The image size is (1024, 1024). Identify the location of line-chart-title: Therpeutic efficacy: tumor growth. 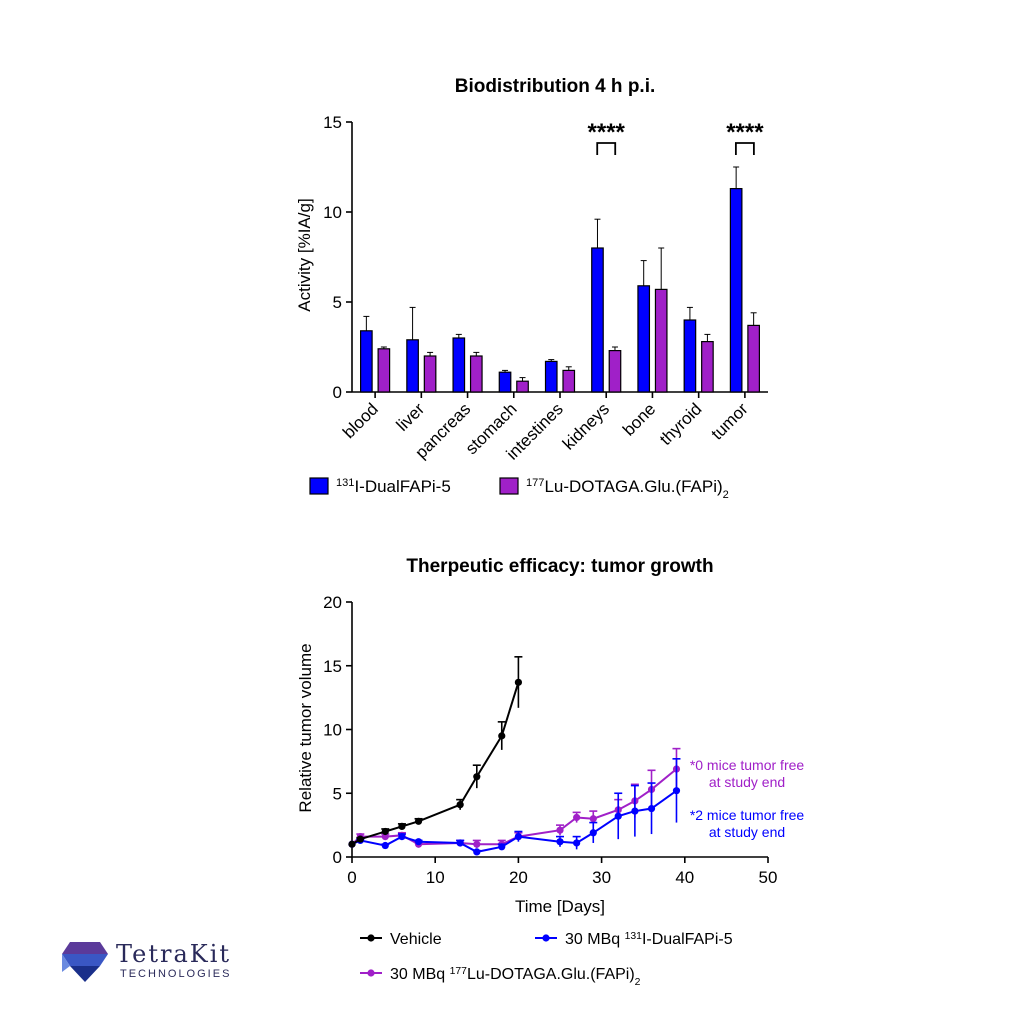
(559, 566).